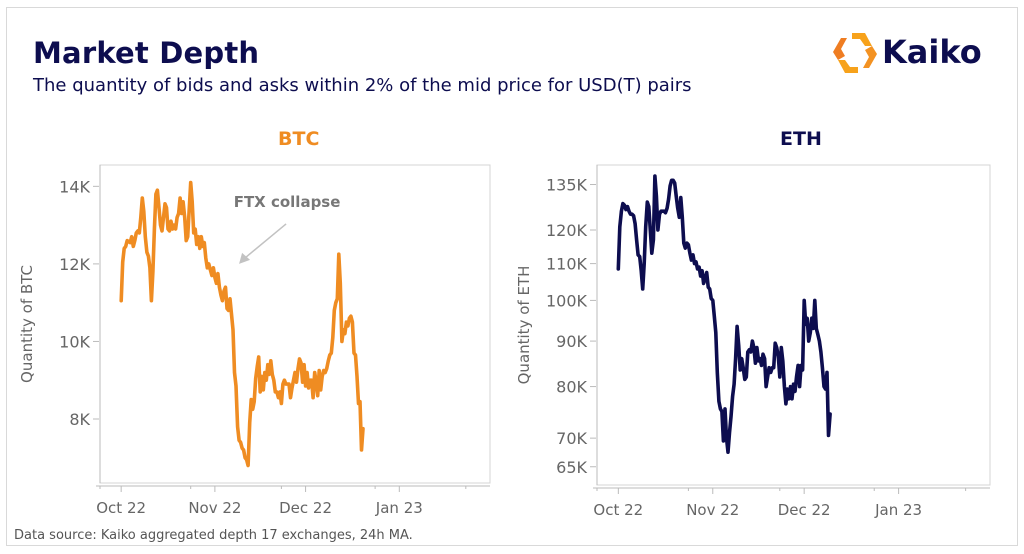 The height and width of the screenshot is (554, 1024). What do you see at coordinates (571, 387) in the screenshot?
I see `y-tick-label: 80K` at bounding box center [571, 387].